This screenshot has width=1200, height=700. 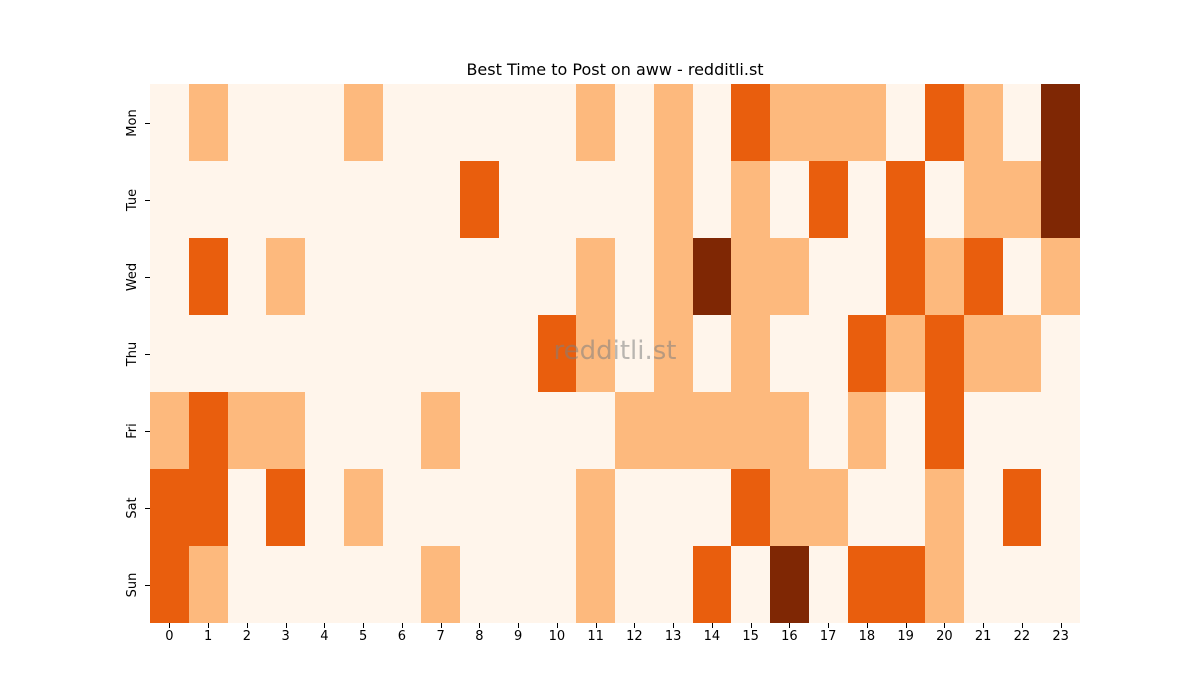 I want to click on x-tick-label: 8, so click(x=479, y=636).